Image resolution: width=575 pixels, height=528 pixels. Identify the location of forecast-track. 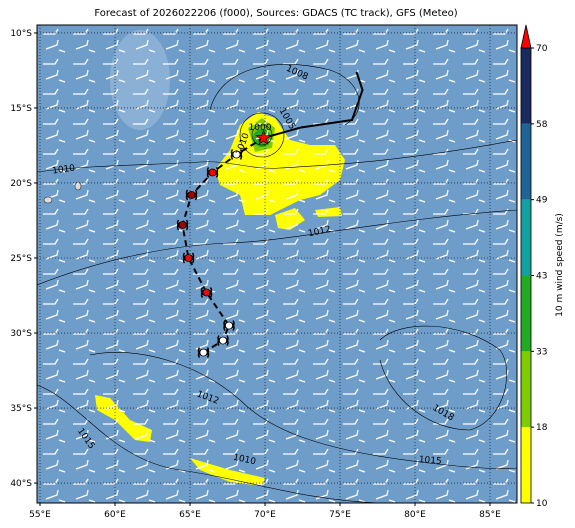
(313, 105).